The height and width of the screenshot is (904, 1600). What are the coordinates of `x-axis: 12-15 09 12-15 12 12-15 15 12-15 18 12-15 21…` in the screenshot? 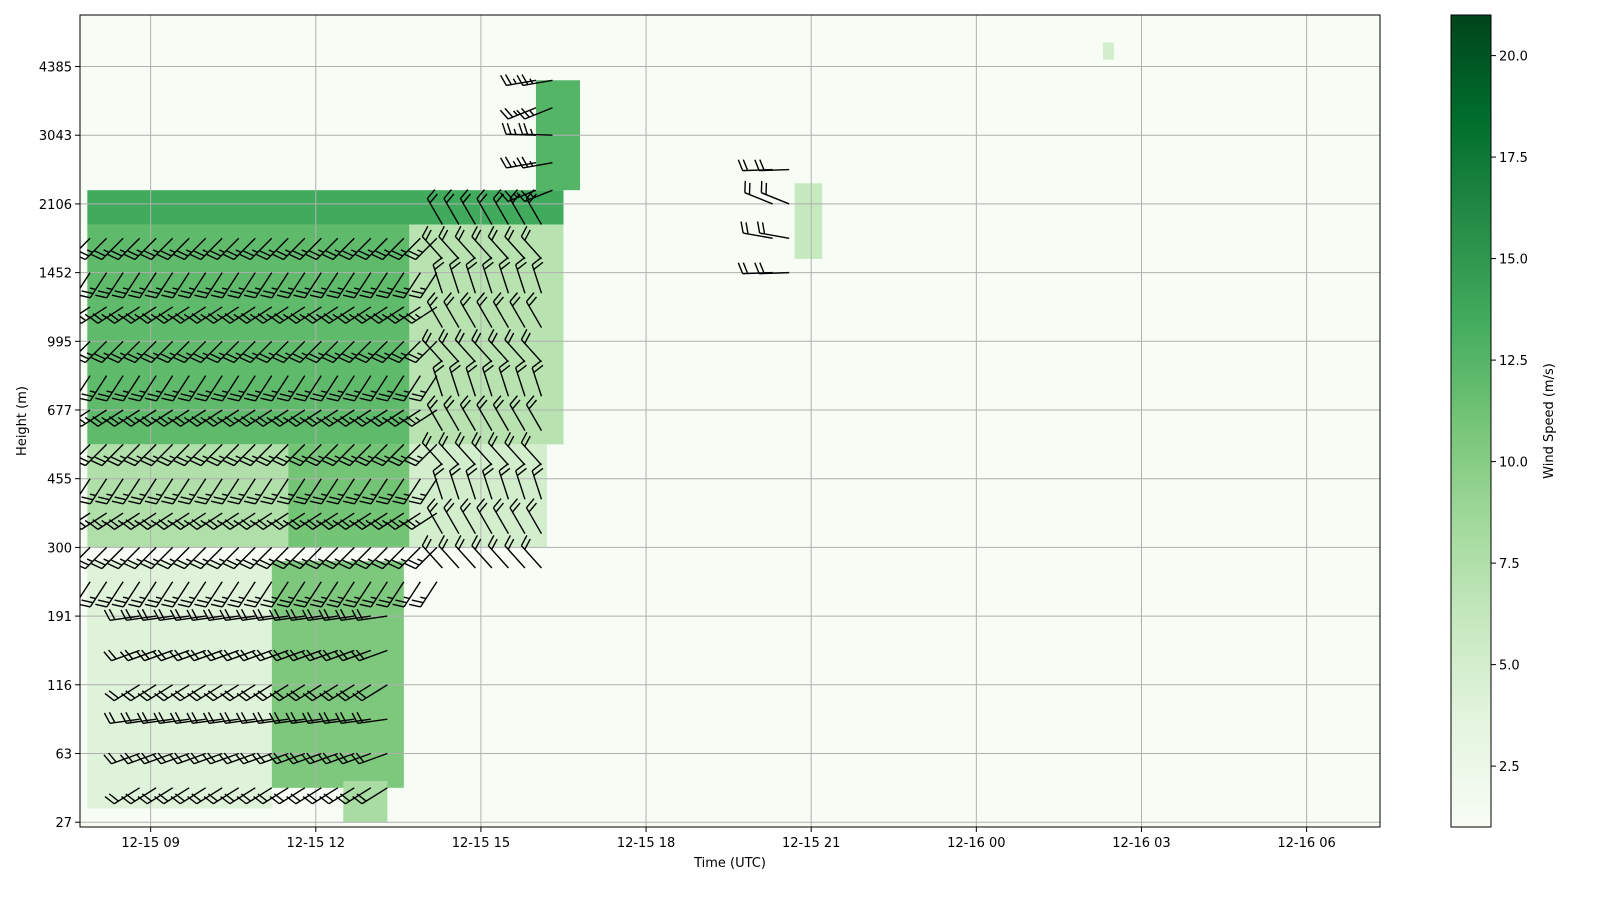 It's located at (728, 839).